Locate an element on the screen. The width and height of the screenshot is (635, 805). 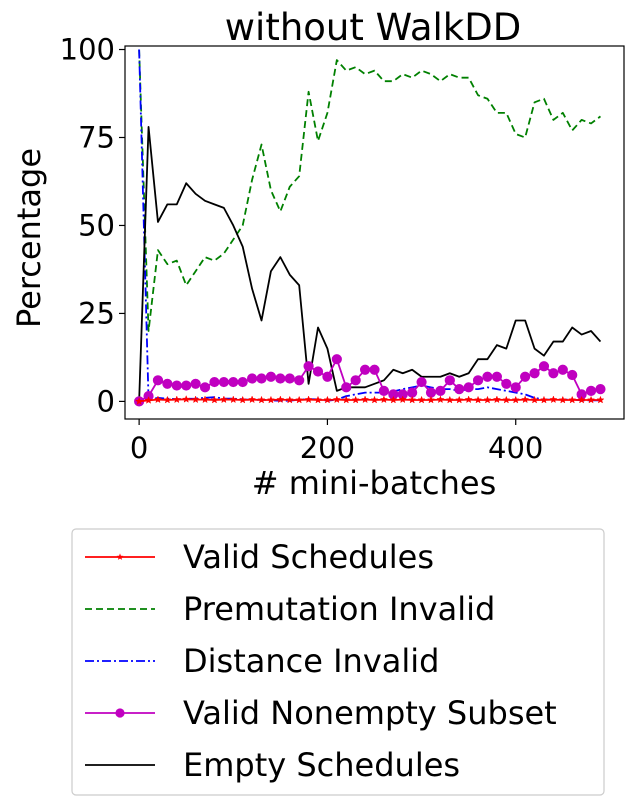
x-axis-title: # mini-batches is located at coordinates (374, 483).